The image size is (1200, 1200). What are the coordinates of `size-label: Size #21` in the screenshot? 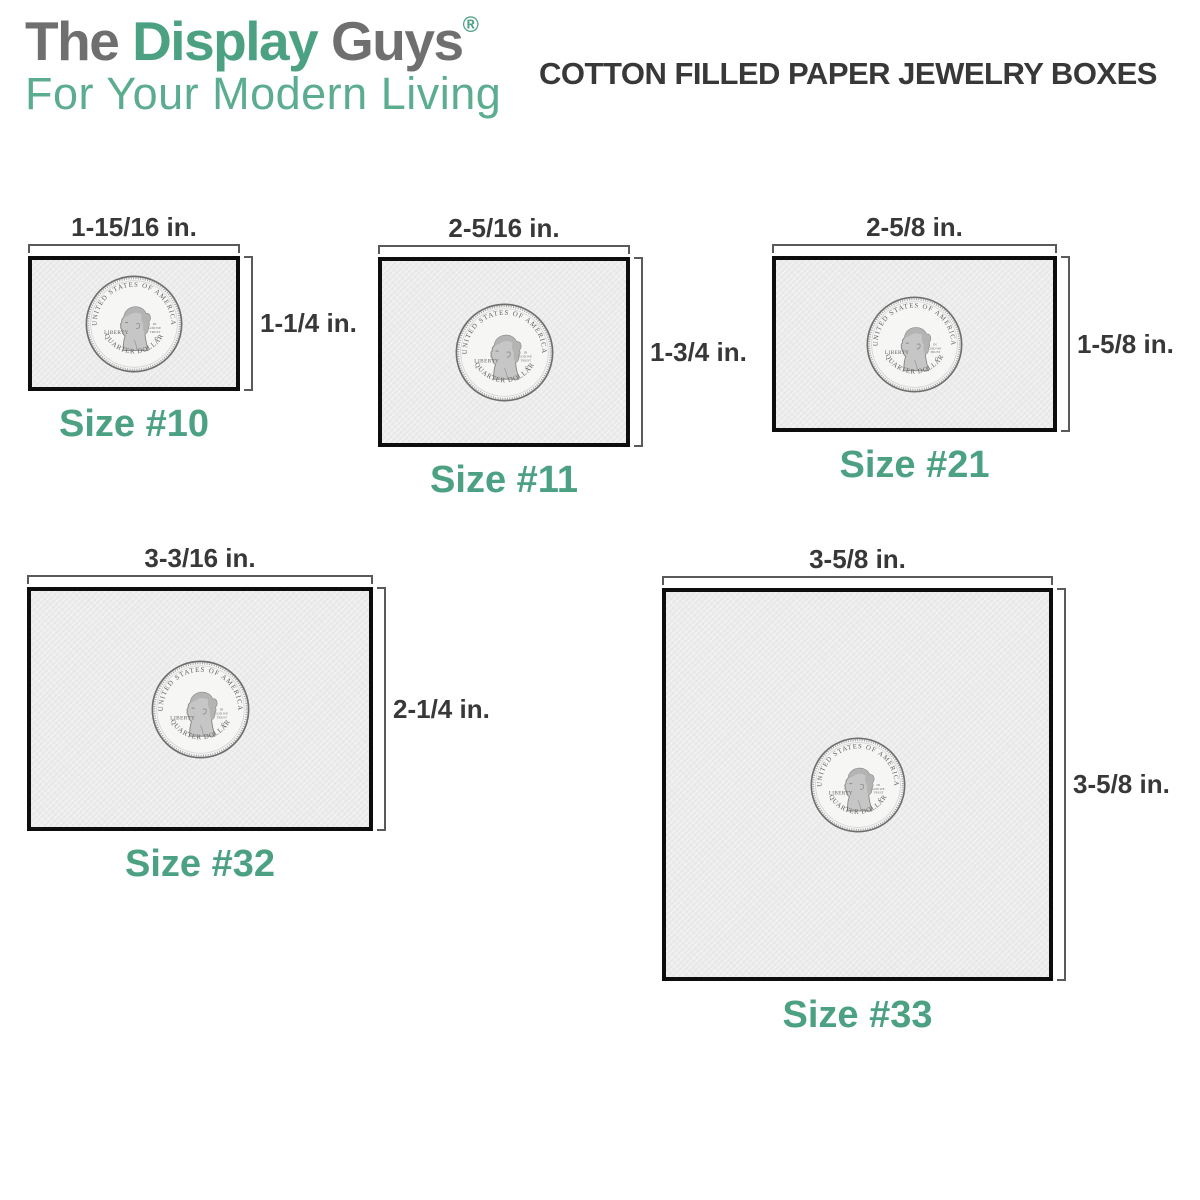 It's located at (914, 465).